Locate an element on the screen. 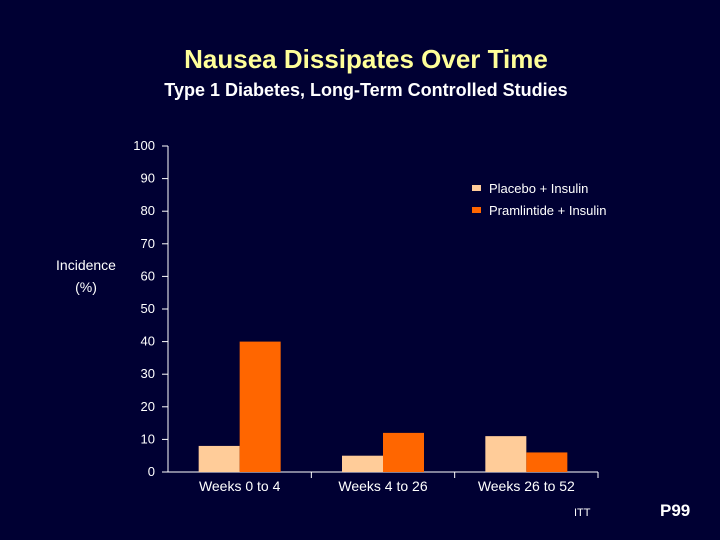 The height and width of the screenshot is (540, 720). y-tick-label-60: 60 is located at coordinates (148, 275).